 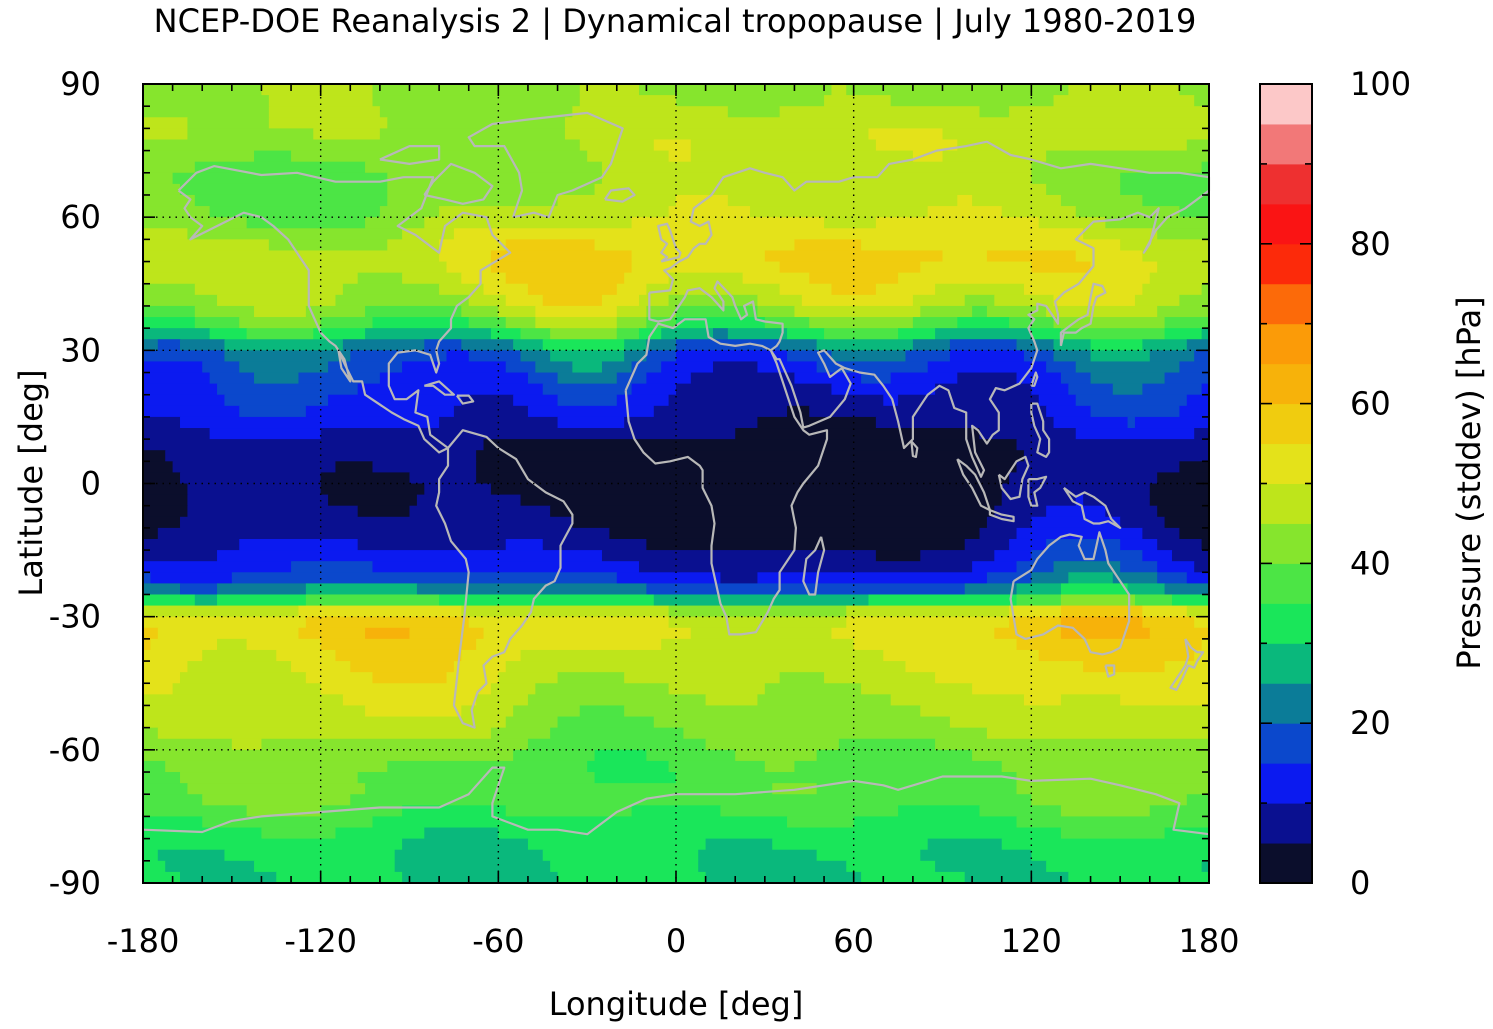 I want to click on y-tick-label: 90, so click(x=80, y=84).